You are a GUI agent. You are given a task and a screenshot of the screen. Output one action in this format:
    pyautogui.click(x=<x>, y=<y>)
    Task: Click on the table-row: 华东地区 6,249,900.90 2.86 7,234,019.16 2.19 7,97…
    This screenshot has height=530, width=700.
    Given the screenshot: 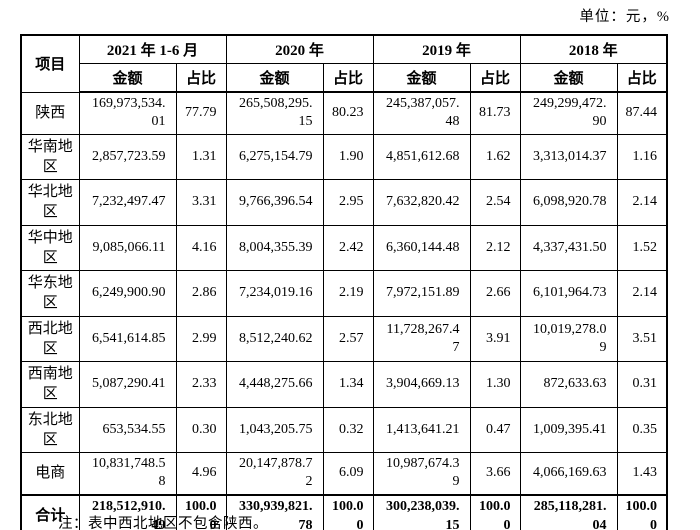 What is the action you would take?
    pyautogui.click(x=344, y=293)
    